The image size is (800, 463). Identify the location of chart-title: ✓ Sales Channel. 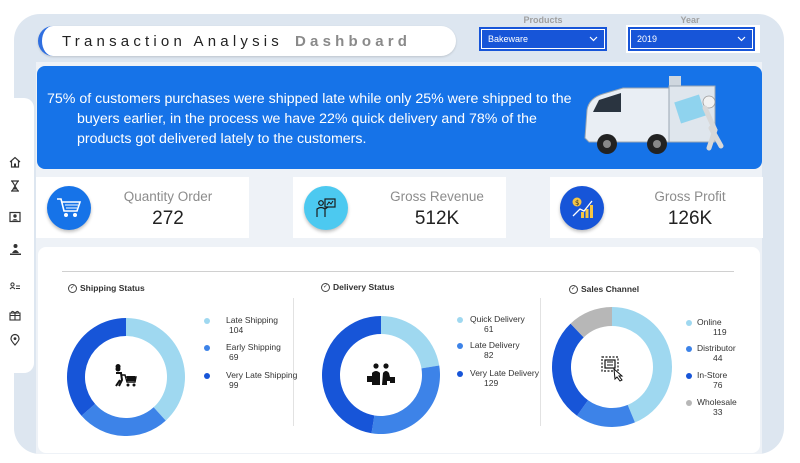
(604, 289).